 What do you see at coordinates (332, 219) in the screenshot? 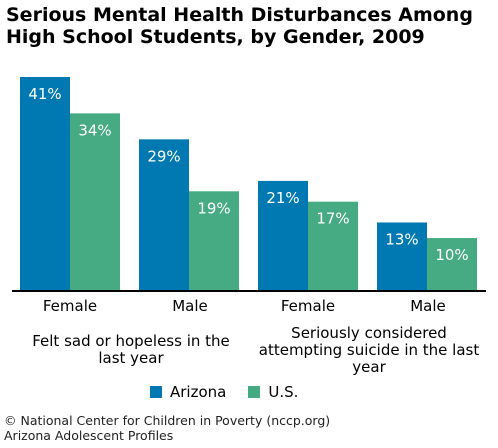
I see `data-label-us-2: 17%` at bounding box center [332, 219].